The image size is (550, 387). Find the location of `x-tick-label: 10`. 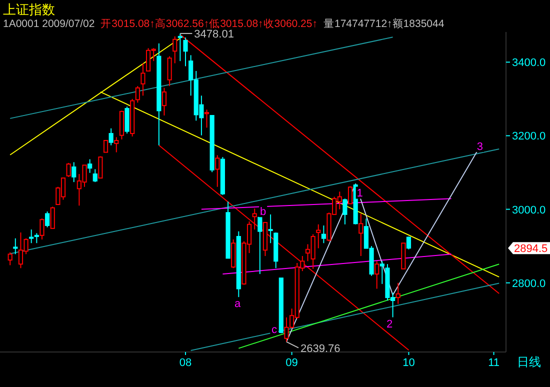

x-tick-label: 10 is located at coordinates (408, 363).